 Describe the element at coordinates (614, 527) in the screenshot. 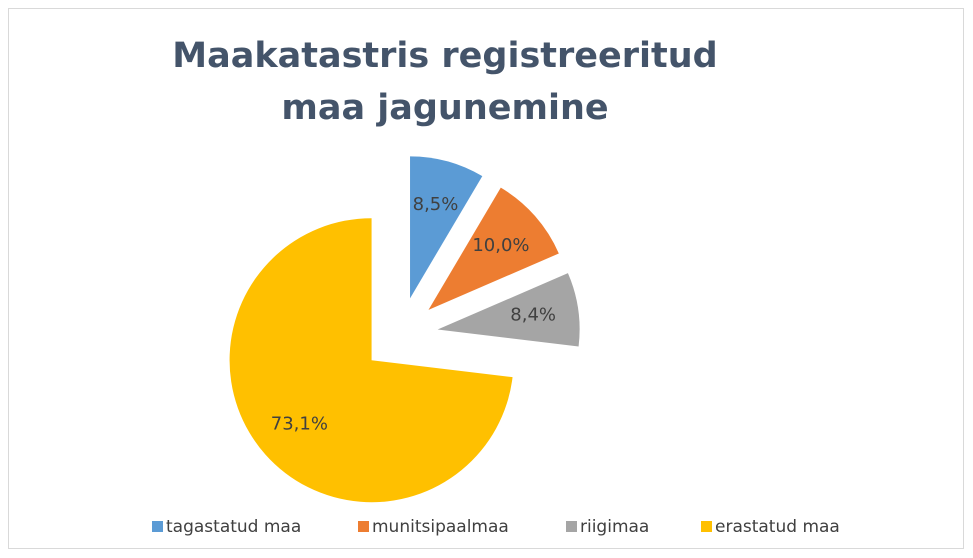

I see `legend-label: riigimaa` at that location.